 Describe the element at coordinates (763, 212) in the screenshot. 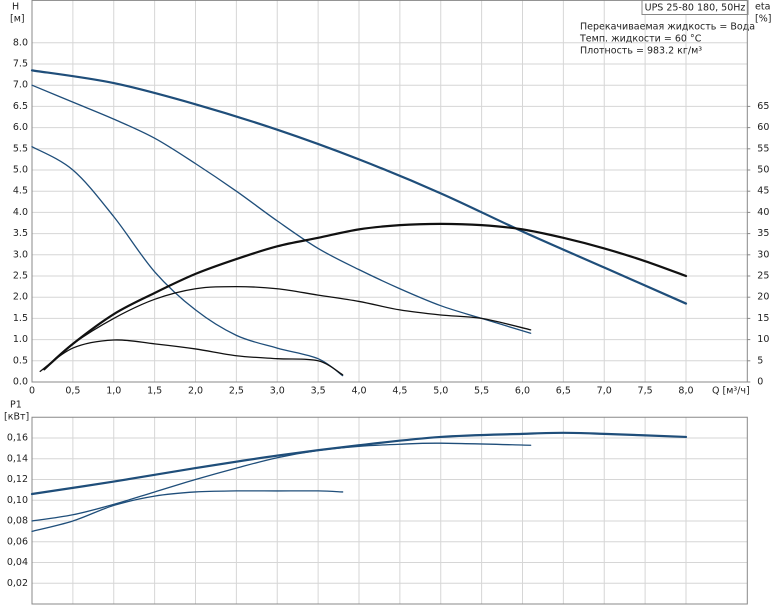

I see `y2-tick-label: 40` at that location.